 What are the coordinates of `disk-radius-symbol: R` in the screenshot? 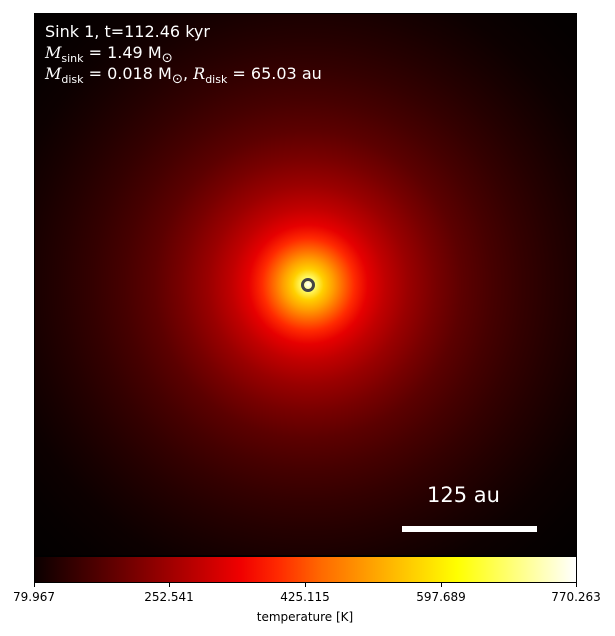 It's located at (199, 73).